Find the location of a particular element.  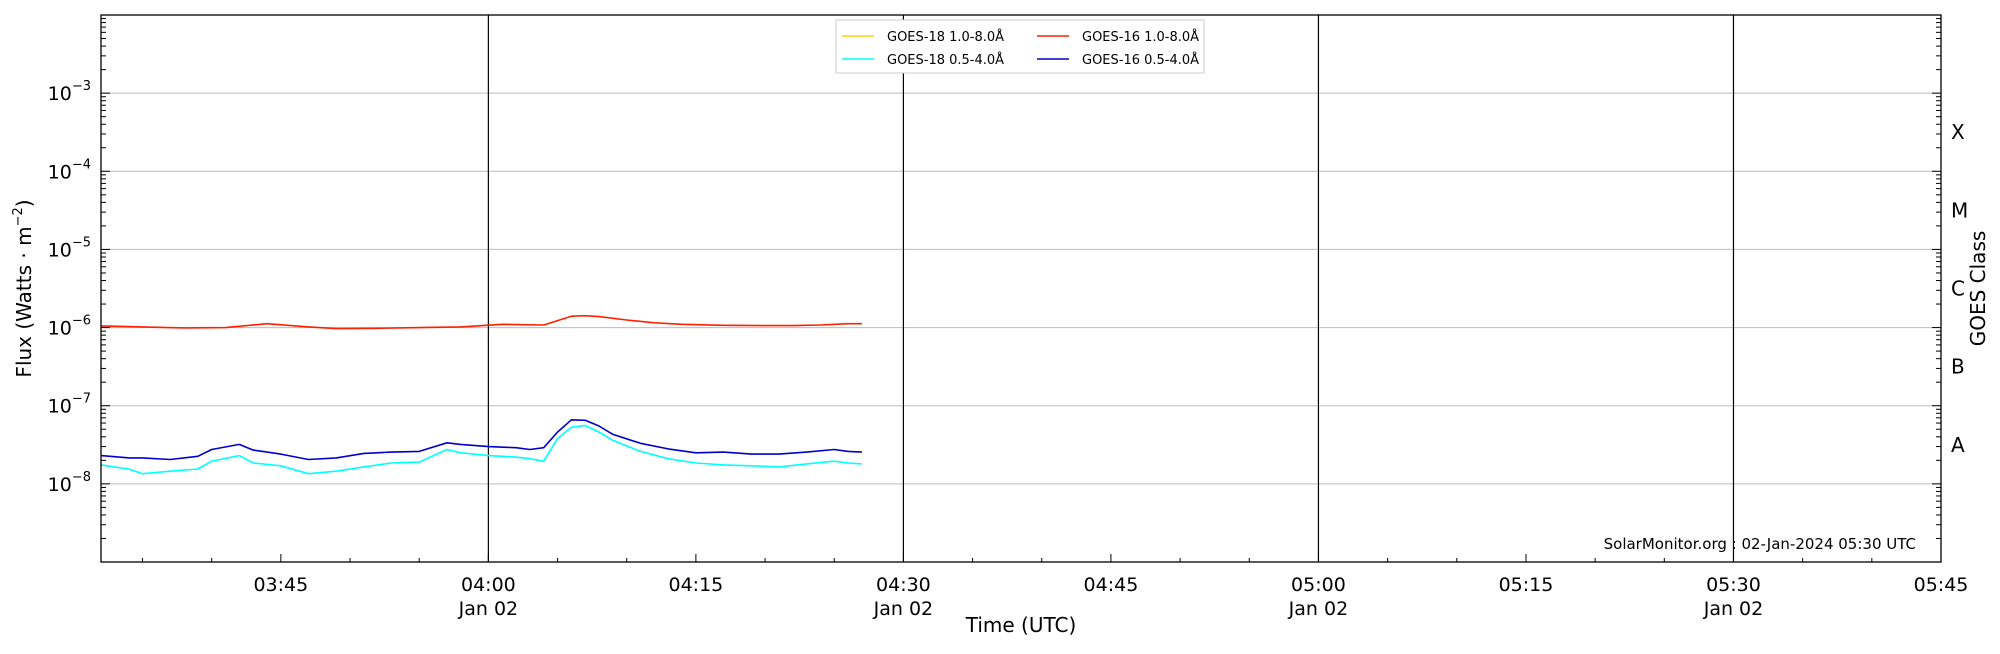

legend-box is located at coordinates (1020, 46).